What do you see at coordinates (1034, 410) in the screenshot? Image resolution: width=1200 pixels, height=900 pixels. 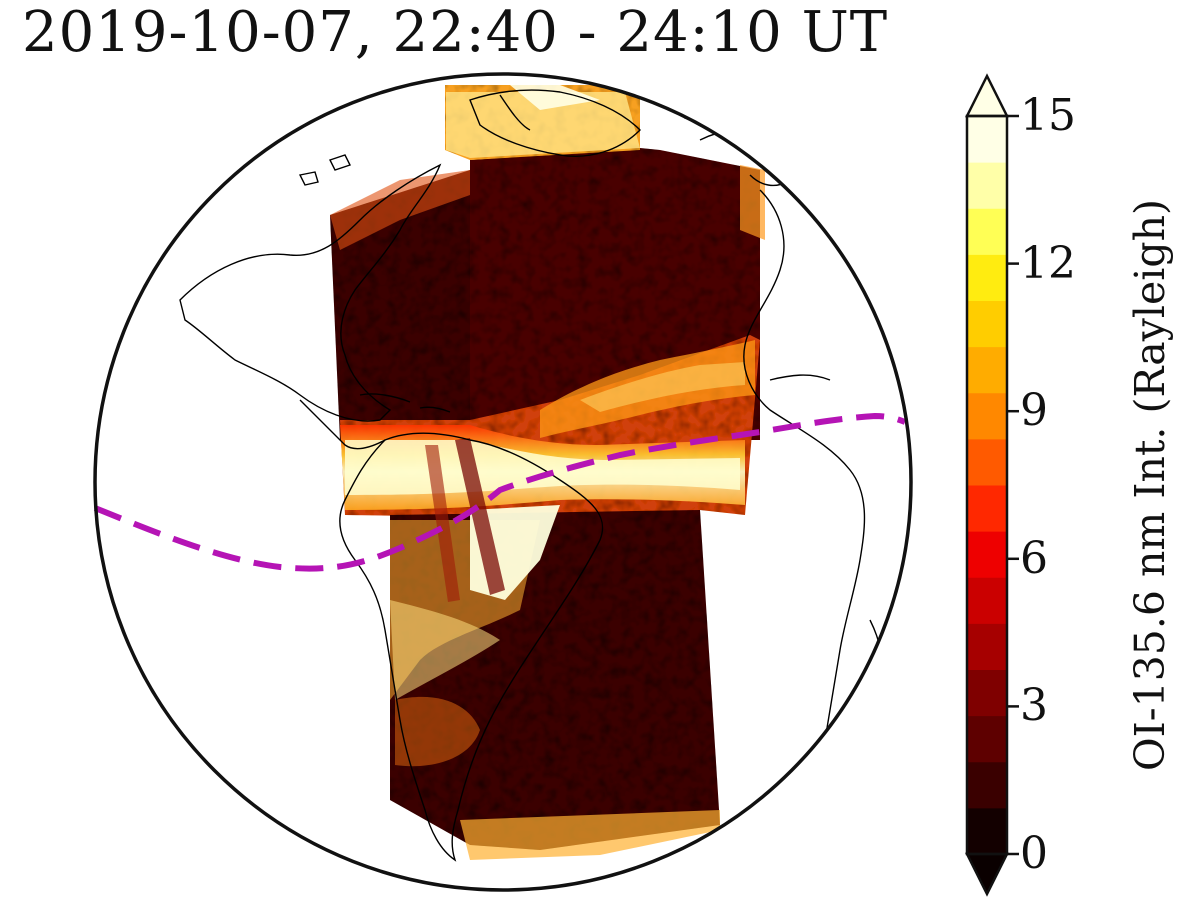 I see `colorbar-tick-label: 9` at bounding box center [1034, 410].